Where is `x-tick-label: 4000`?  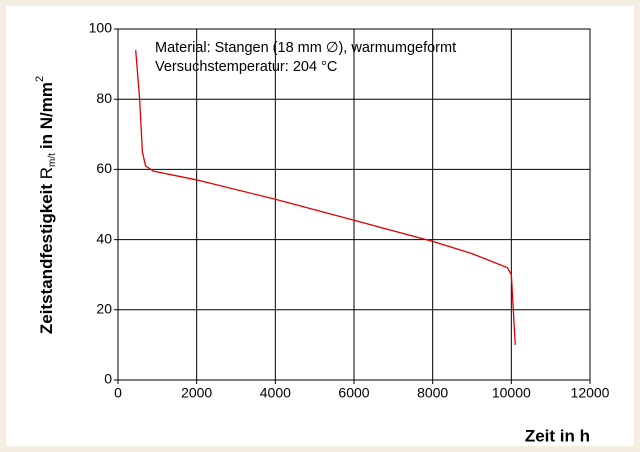 x-tick-label: 4000 is located at coordinates (275, 393).